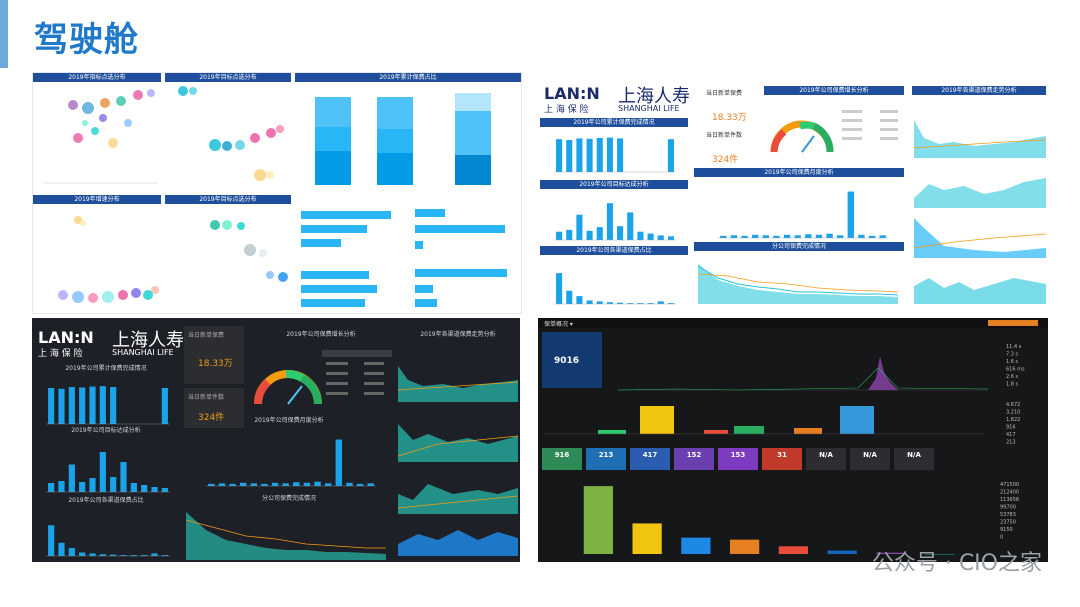 The image size is (1080, 607). I want to click on kpi-tile-value: 417, so click(650, 455).